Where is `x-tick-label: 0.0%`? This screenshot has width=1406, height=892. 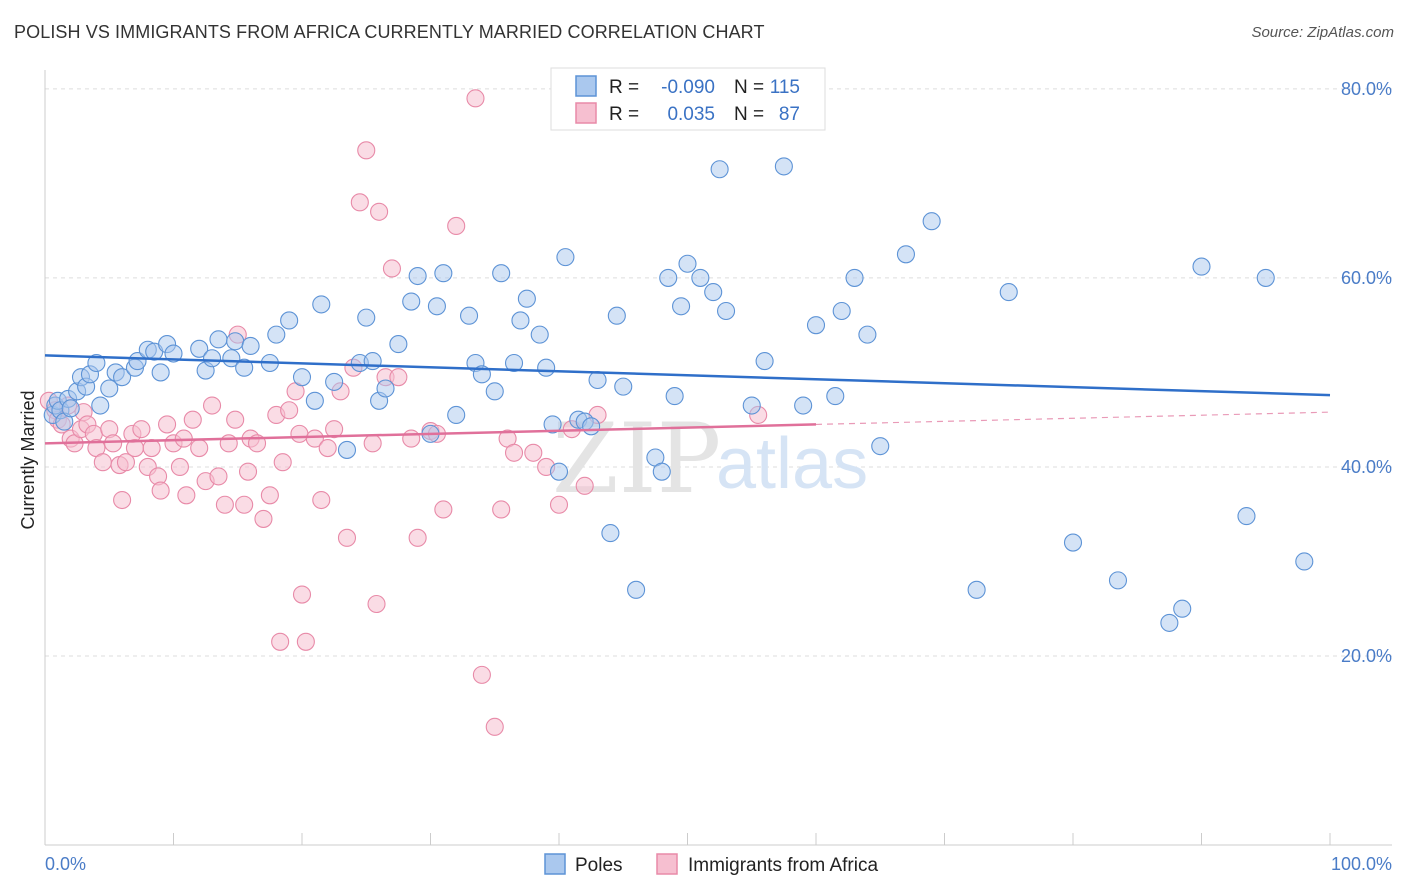
x-tick-label: 0.0% is located at coordinates (65, 864).